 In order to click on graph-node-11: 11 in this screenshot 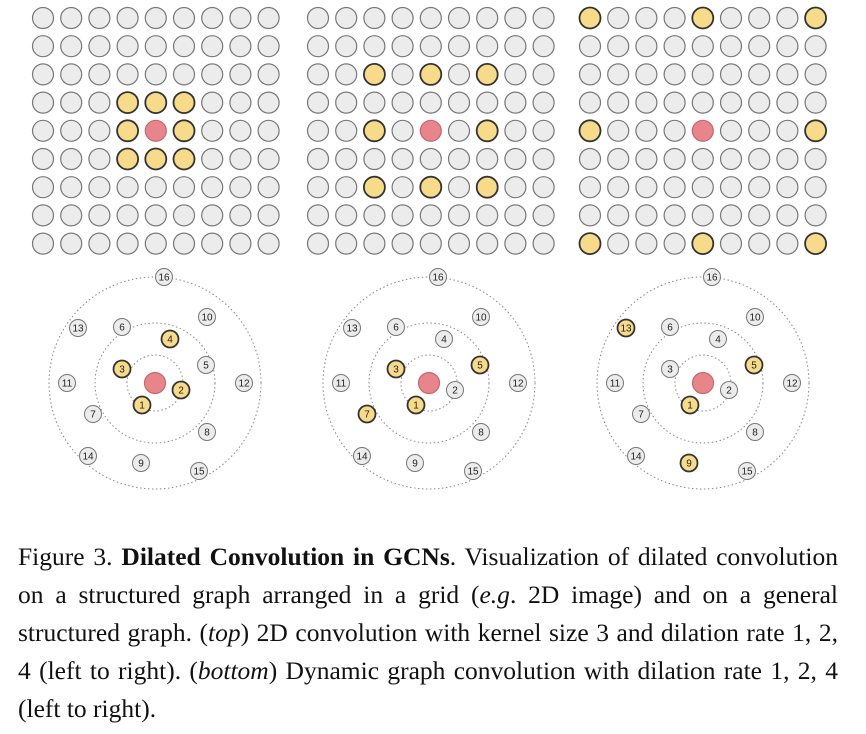, I will do `click(615, 383)`.